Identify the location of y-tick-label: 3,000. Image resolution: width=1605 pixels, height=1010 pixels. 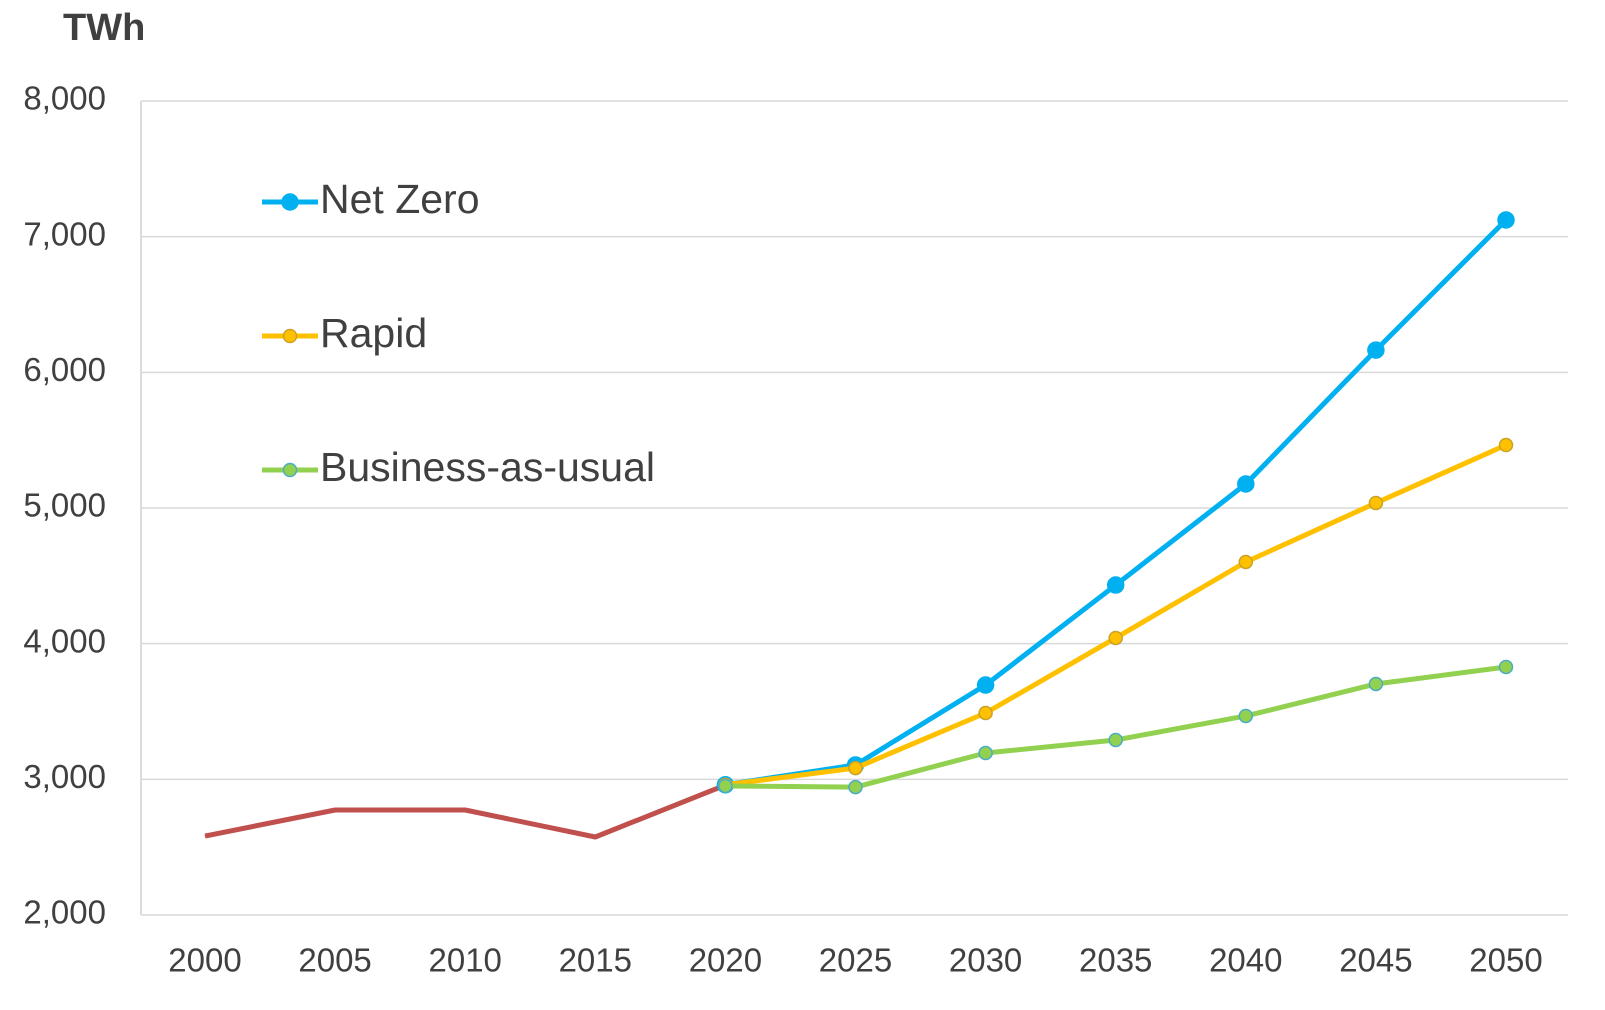
(64, 776).